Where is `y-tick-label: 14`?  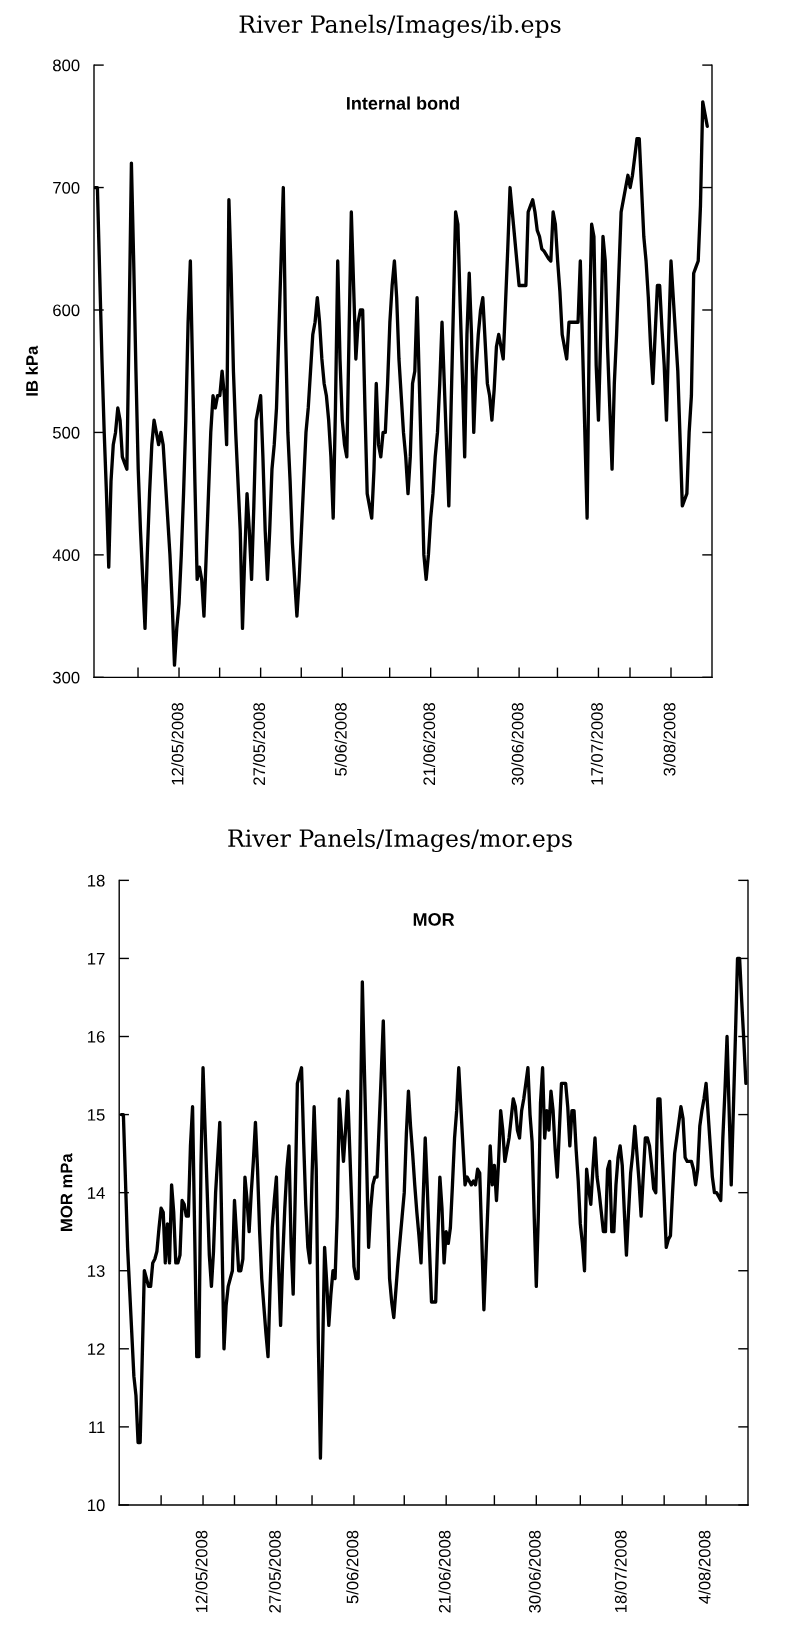
y-tick-label: 14 is located at coordinates (96, 1193).